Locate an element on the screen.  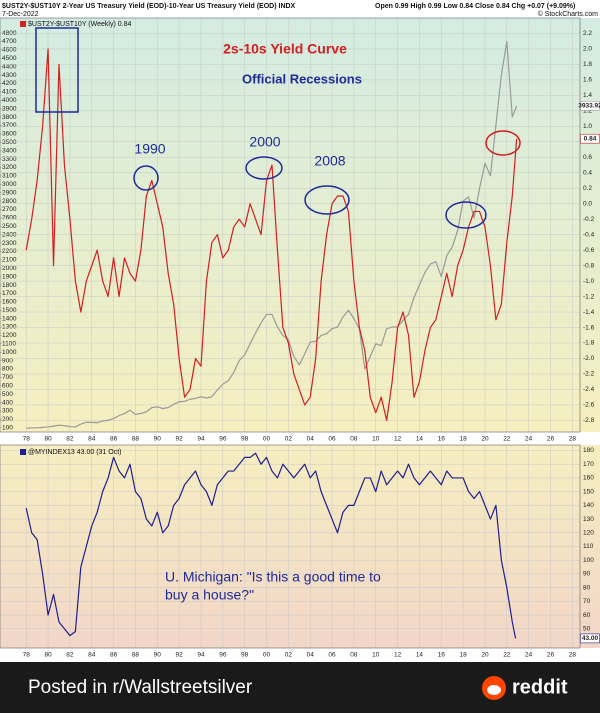
x-tick-label: 08 is located at coordinates (354, 439).